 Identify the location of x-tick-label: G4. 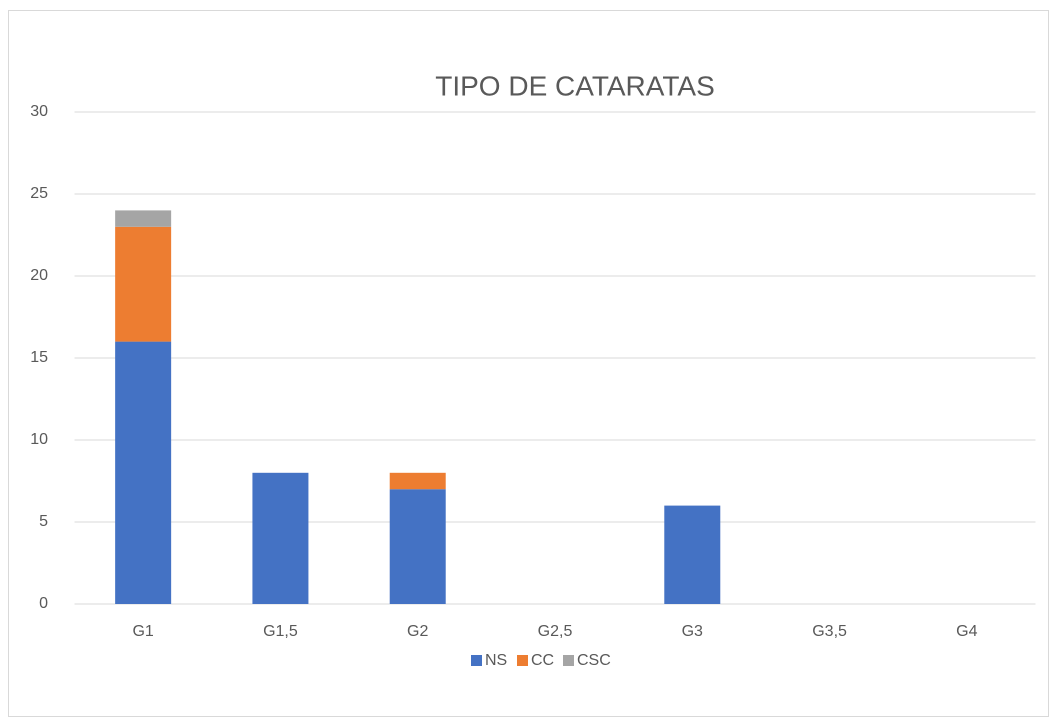
(966, 631).